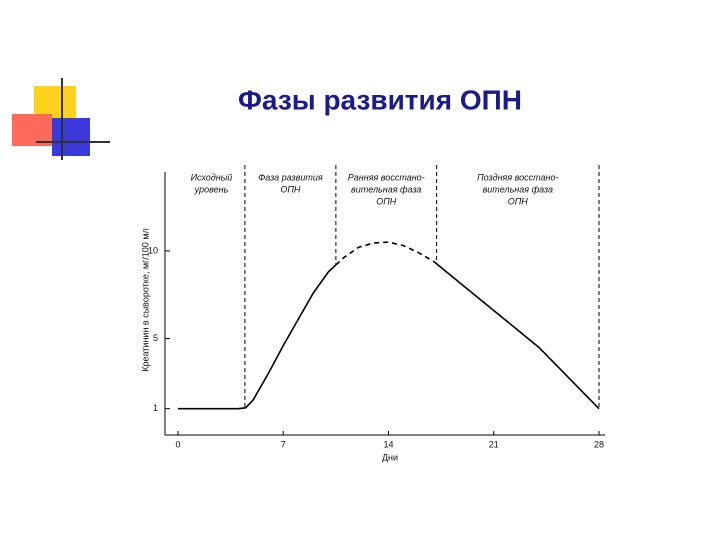  Describe the element at coordinates (494, 444) in the screenshot. I see `x-tick-label: 21` at that location.